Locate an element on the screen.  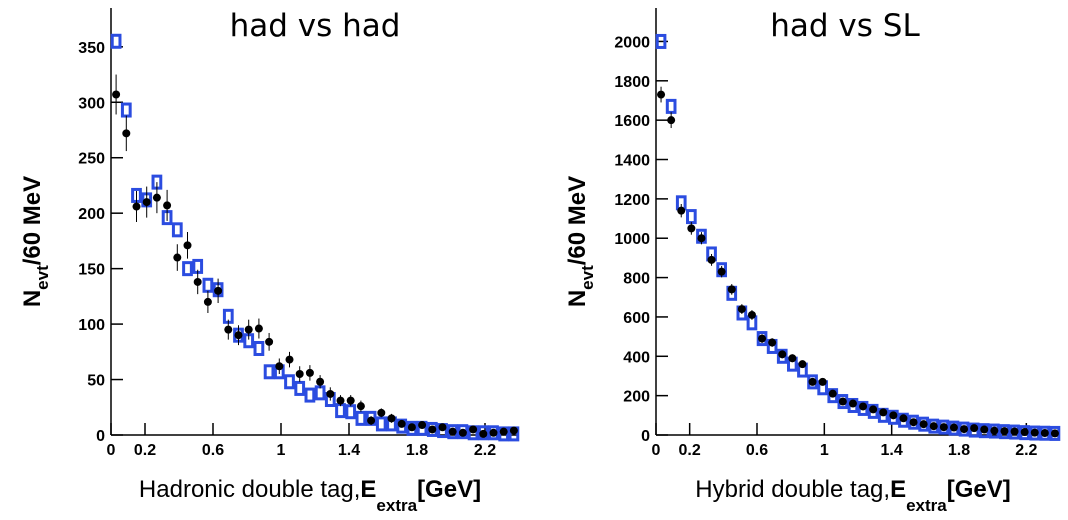
y-label-text: N is located at coordinates (577, 298).